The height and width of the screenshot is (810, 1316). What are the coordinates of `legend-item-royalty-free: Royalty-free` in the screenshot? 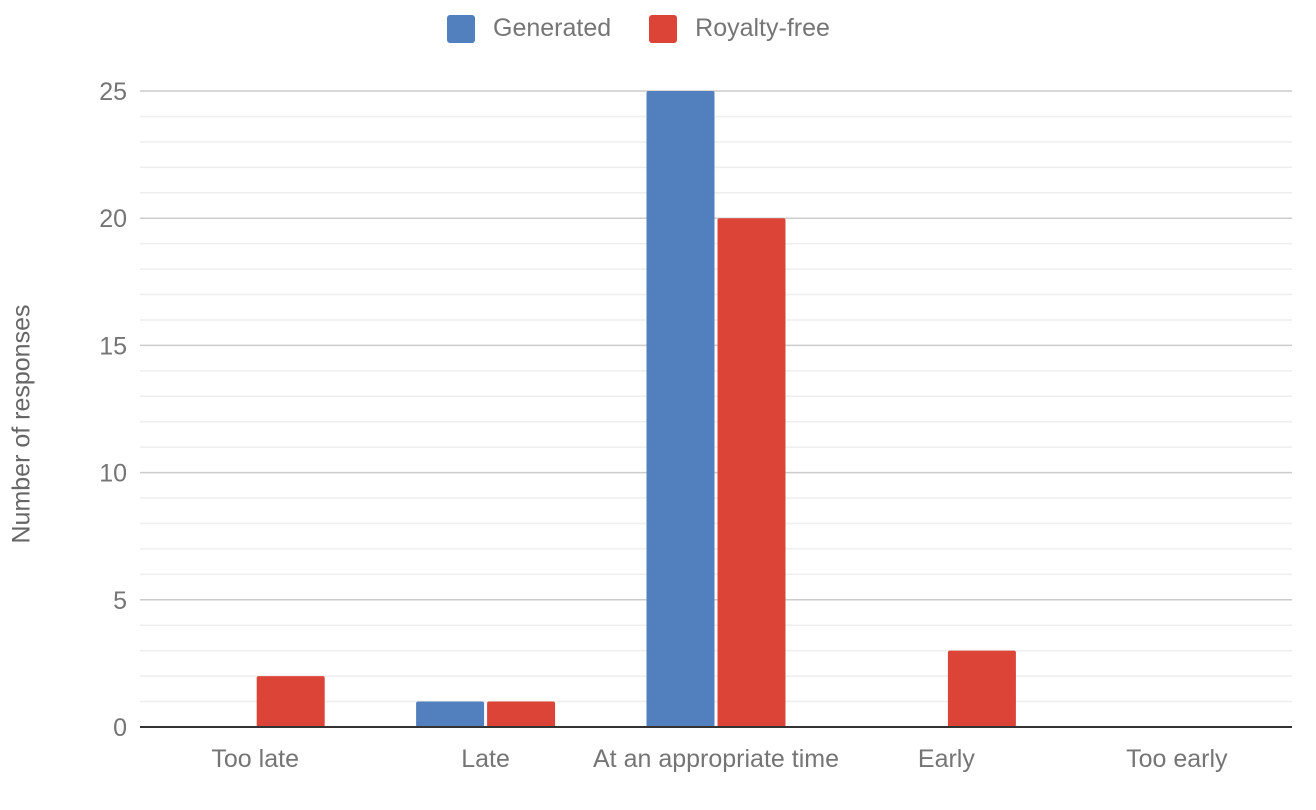 It's located at (739, 28).